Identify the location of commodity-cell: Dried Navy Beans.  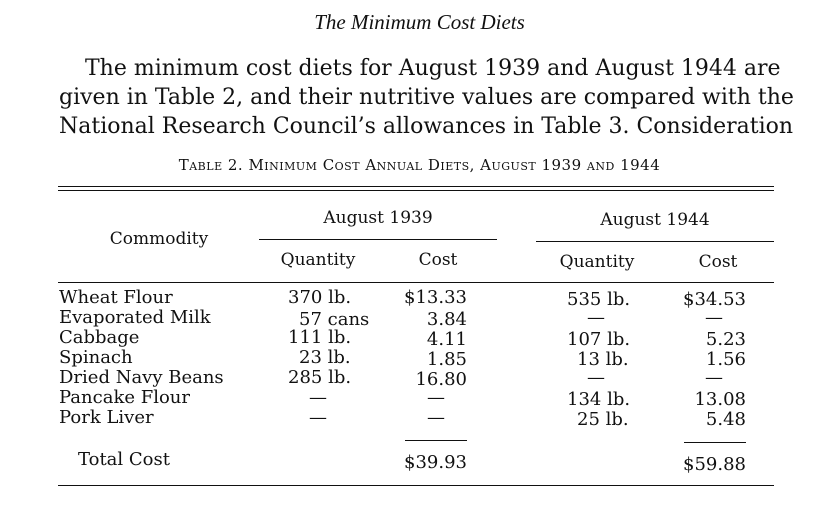
(141, 377).